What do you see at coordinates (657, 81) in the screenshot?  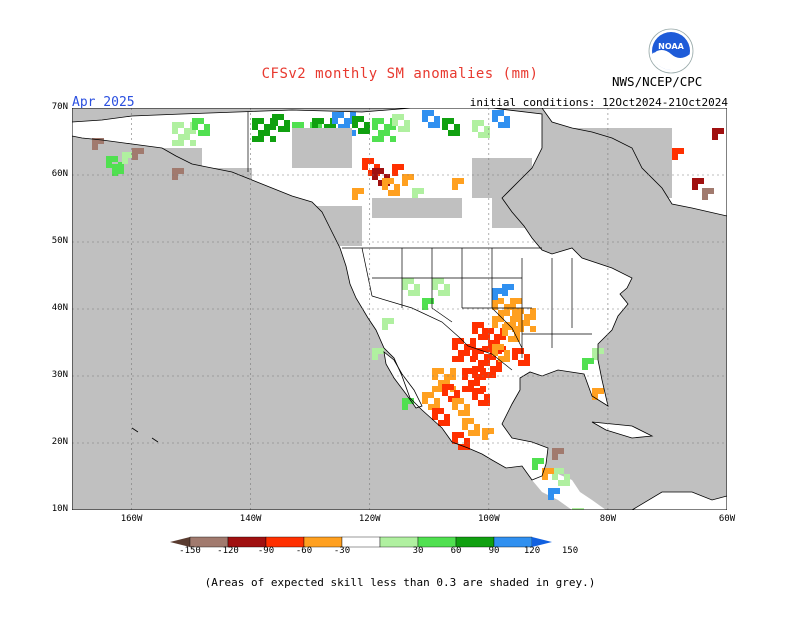 I see `agency-label: NWS/NCEP/CPC` at bounding box center [657, 81].